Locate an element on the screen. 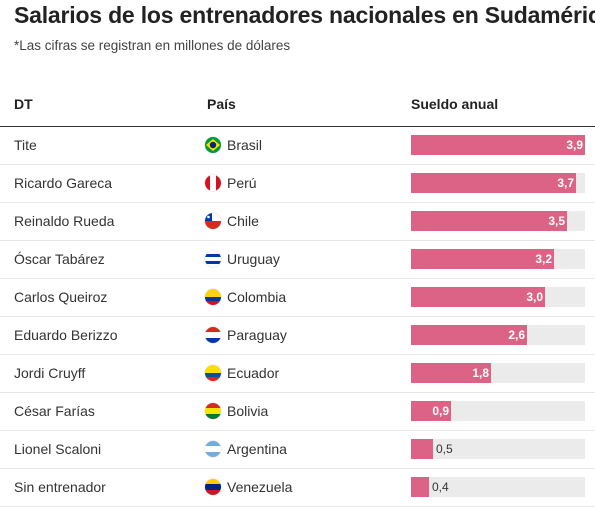 This screenshot has width=595, height=507. bar-track: 0,5 is located at coordinates (498, 449).